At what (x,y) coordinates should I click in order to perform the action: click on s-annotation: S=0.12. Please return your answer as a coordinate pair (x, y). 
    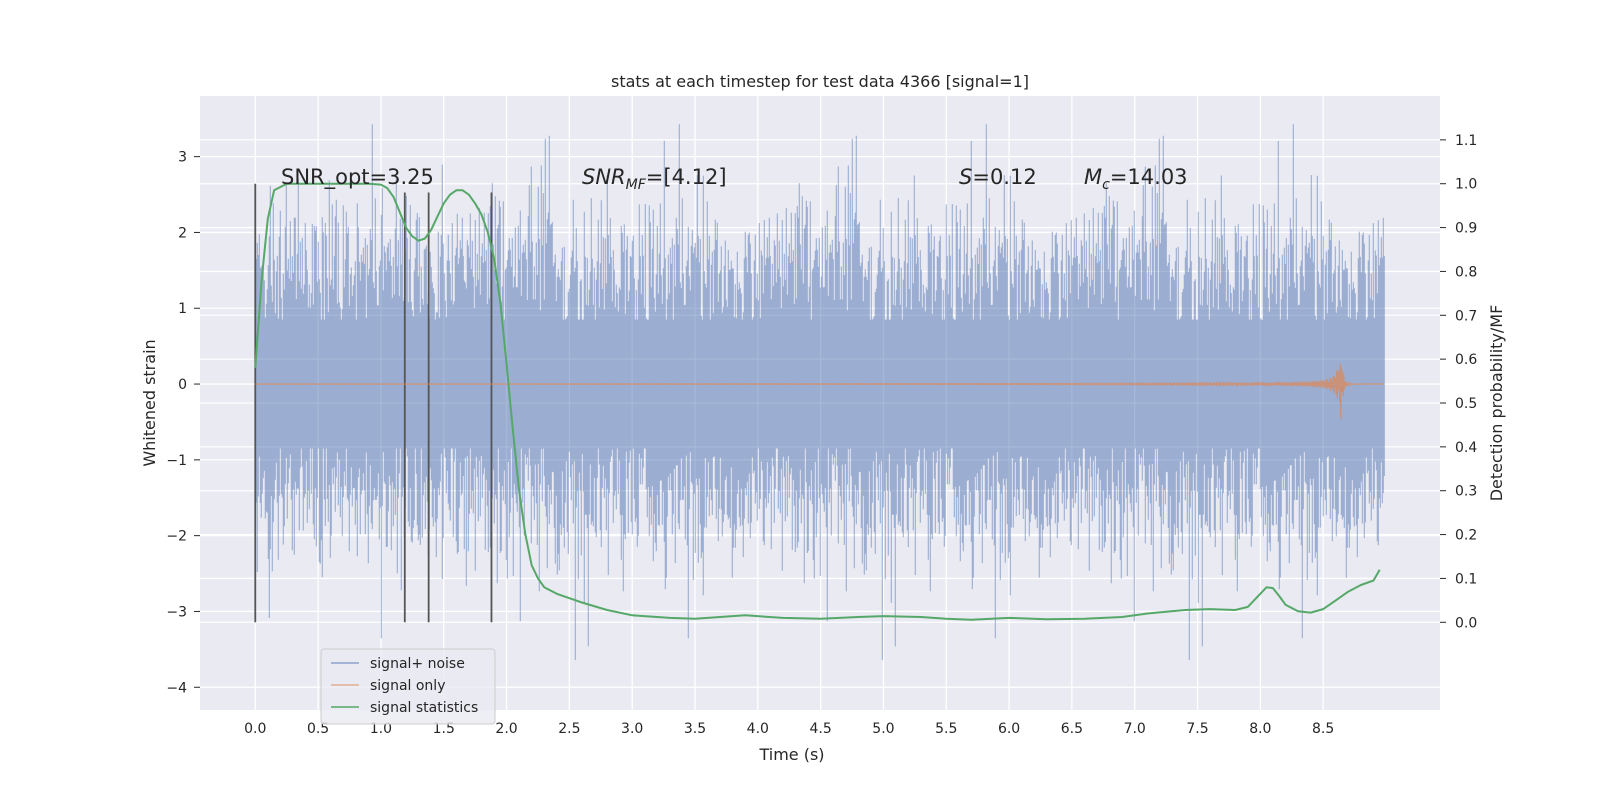
    Looking at the image, I should click on (998, 177).